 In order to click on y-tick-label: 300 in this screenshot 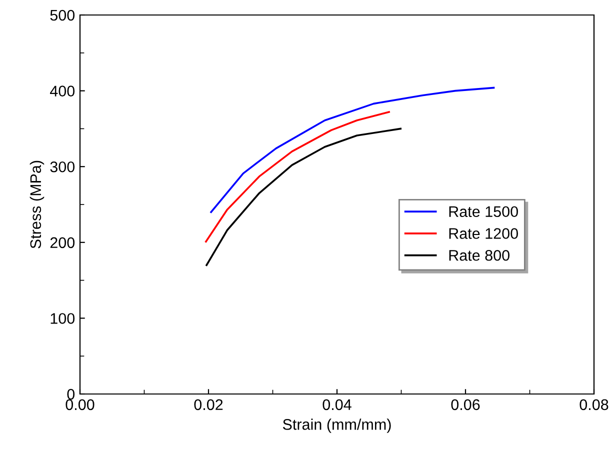, I will do `click(62, 166)`.